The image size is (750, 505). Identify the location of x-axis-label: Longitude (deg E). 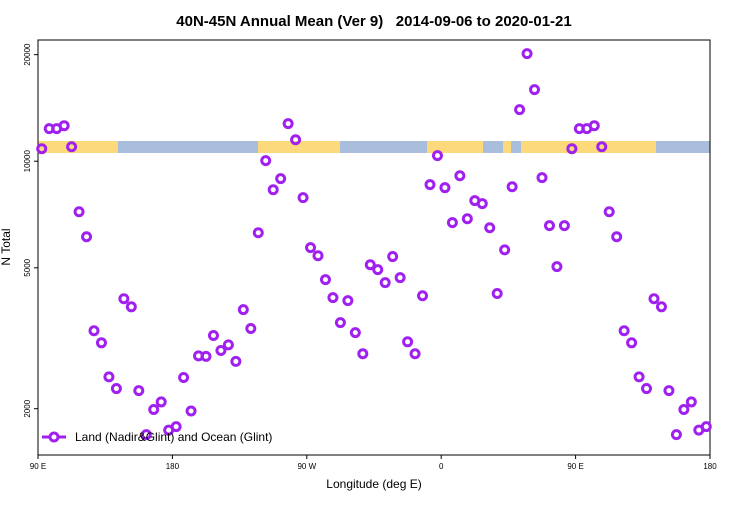
(373, 484).